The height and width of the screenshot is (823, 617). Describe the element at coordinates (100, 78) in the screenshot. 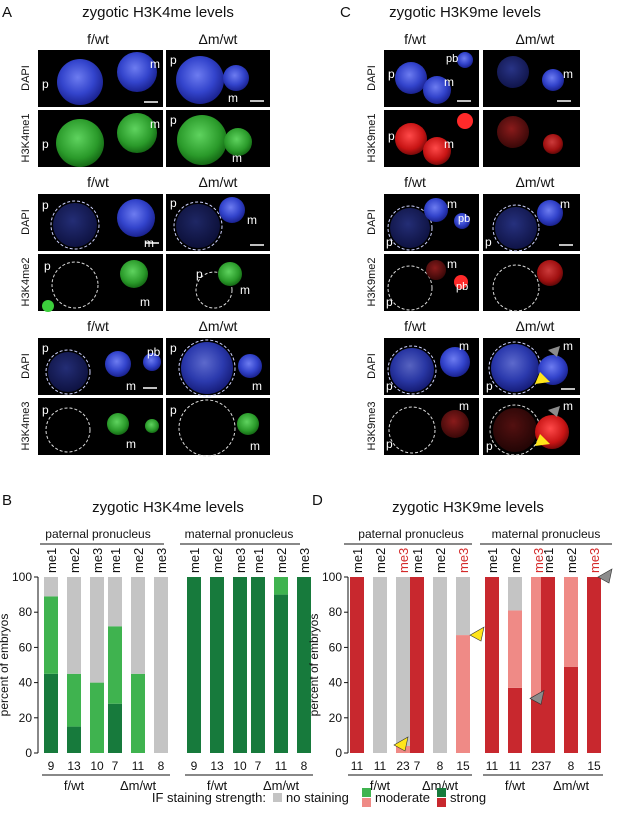

I see `micrograph-A-dapi-fwt: p m` at that location.